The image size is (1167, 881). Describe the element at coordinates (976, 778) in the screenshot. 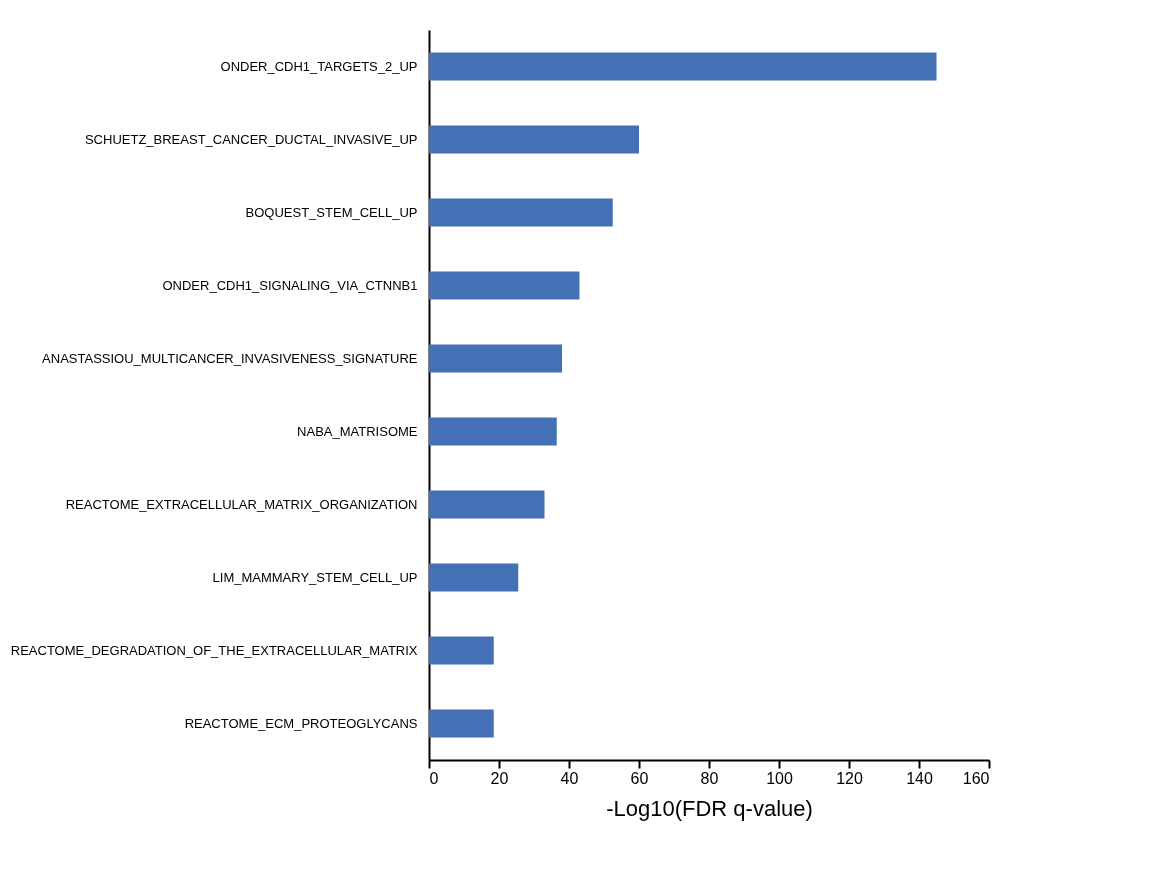

I see `x-tick-label: 160` at that location.